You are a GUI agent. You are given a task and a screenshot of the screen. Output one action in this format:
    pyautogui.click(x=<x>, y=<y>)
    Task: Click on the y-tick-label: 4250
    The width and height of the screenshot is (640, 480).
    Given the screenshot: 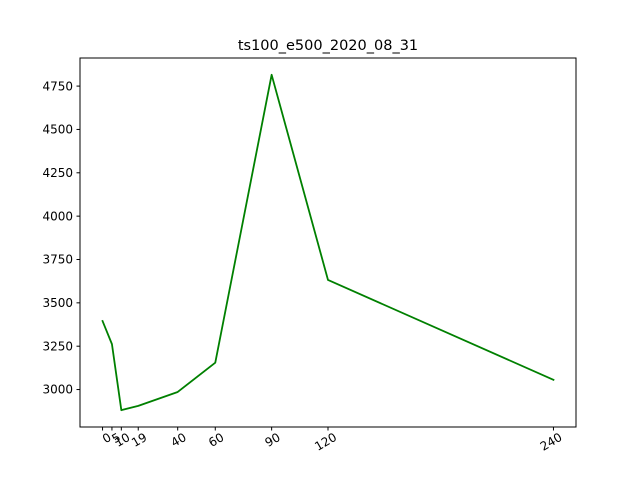 What is the action you would take?
    pyautogui.click(x=57, y=173)
    